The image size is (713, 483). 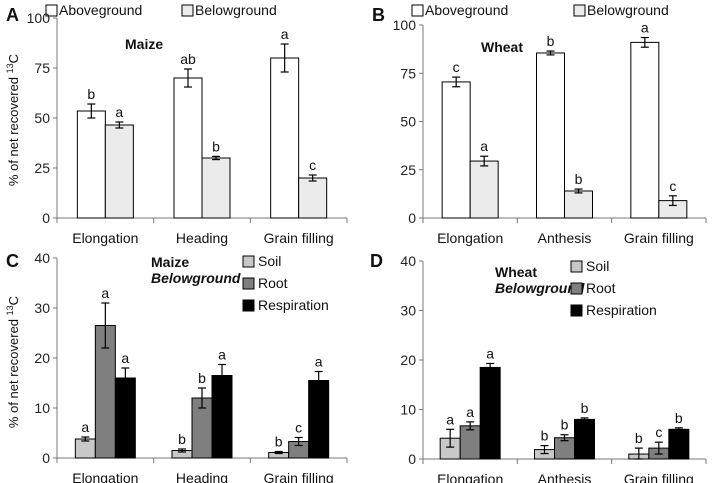 What do you see at coordinates (12, 15) in the screenshot?
I see `panel-label-a: A` at bounding box center [12, 15].